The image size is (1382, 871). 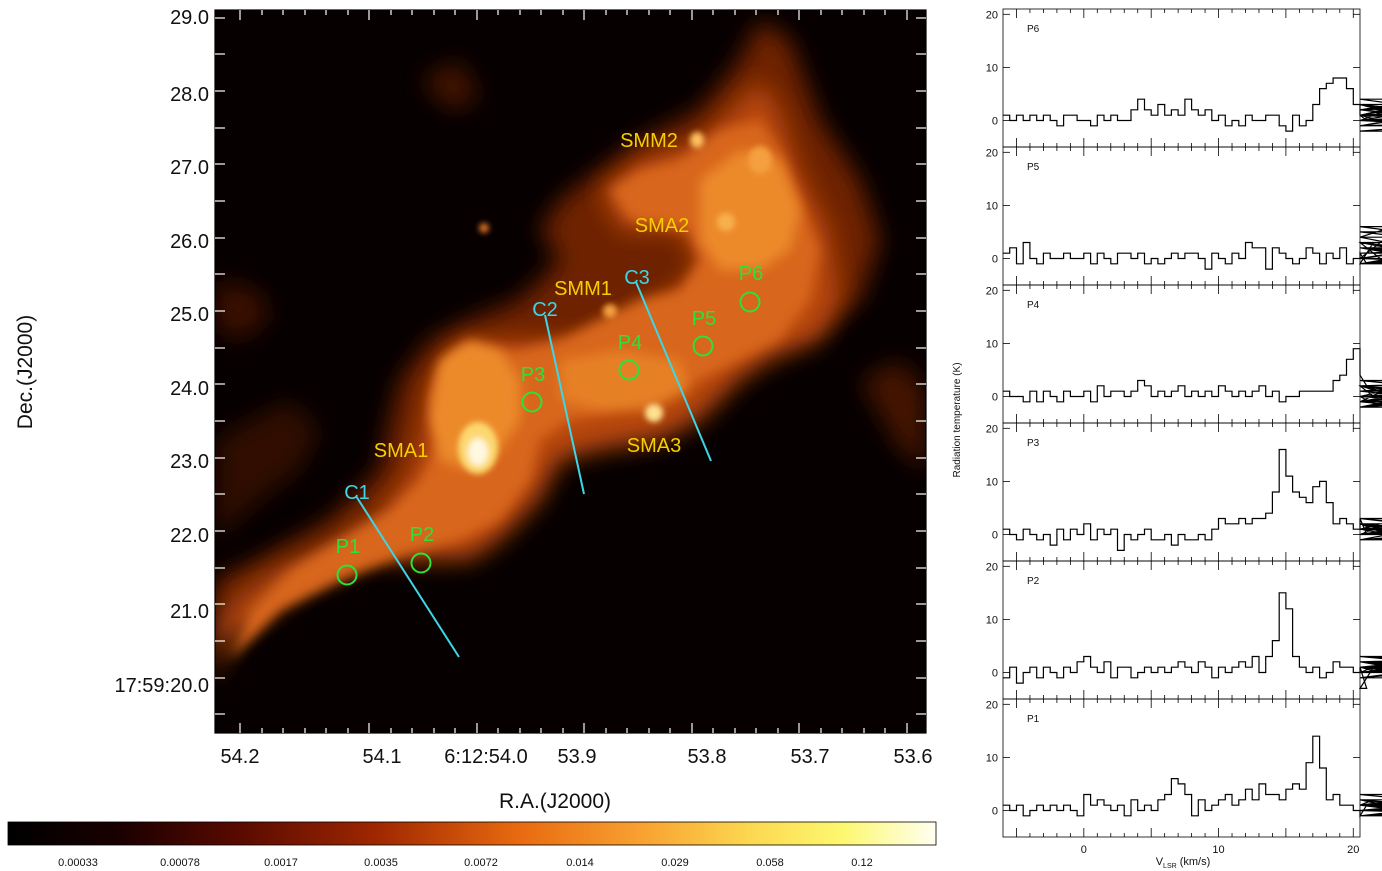 What do you see at coordinates (662, 226) in the screenshot?
I see `source-label-sma2: SMA2` at bounding box center [662, 226].